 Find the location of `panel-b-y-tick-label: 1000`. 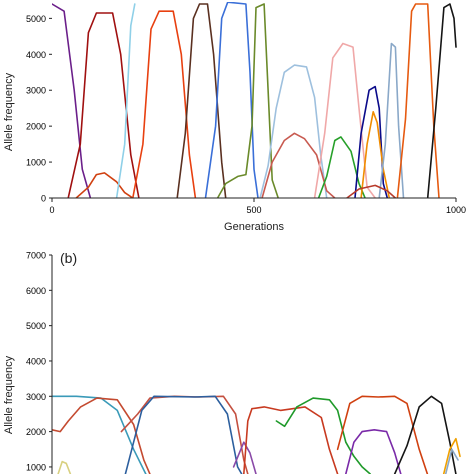

panel-b-y-tick-label: 1000 is located at coordinates (36, 467).